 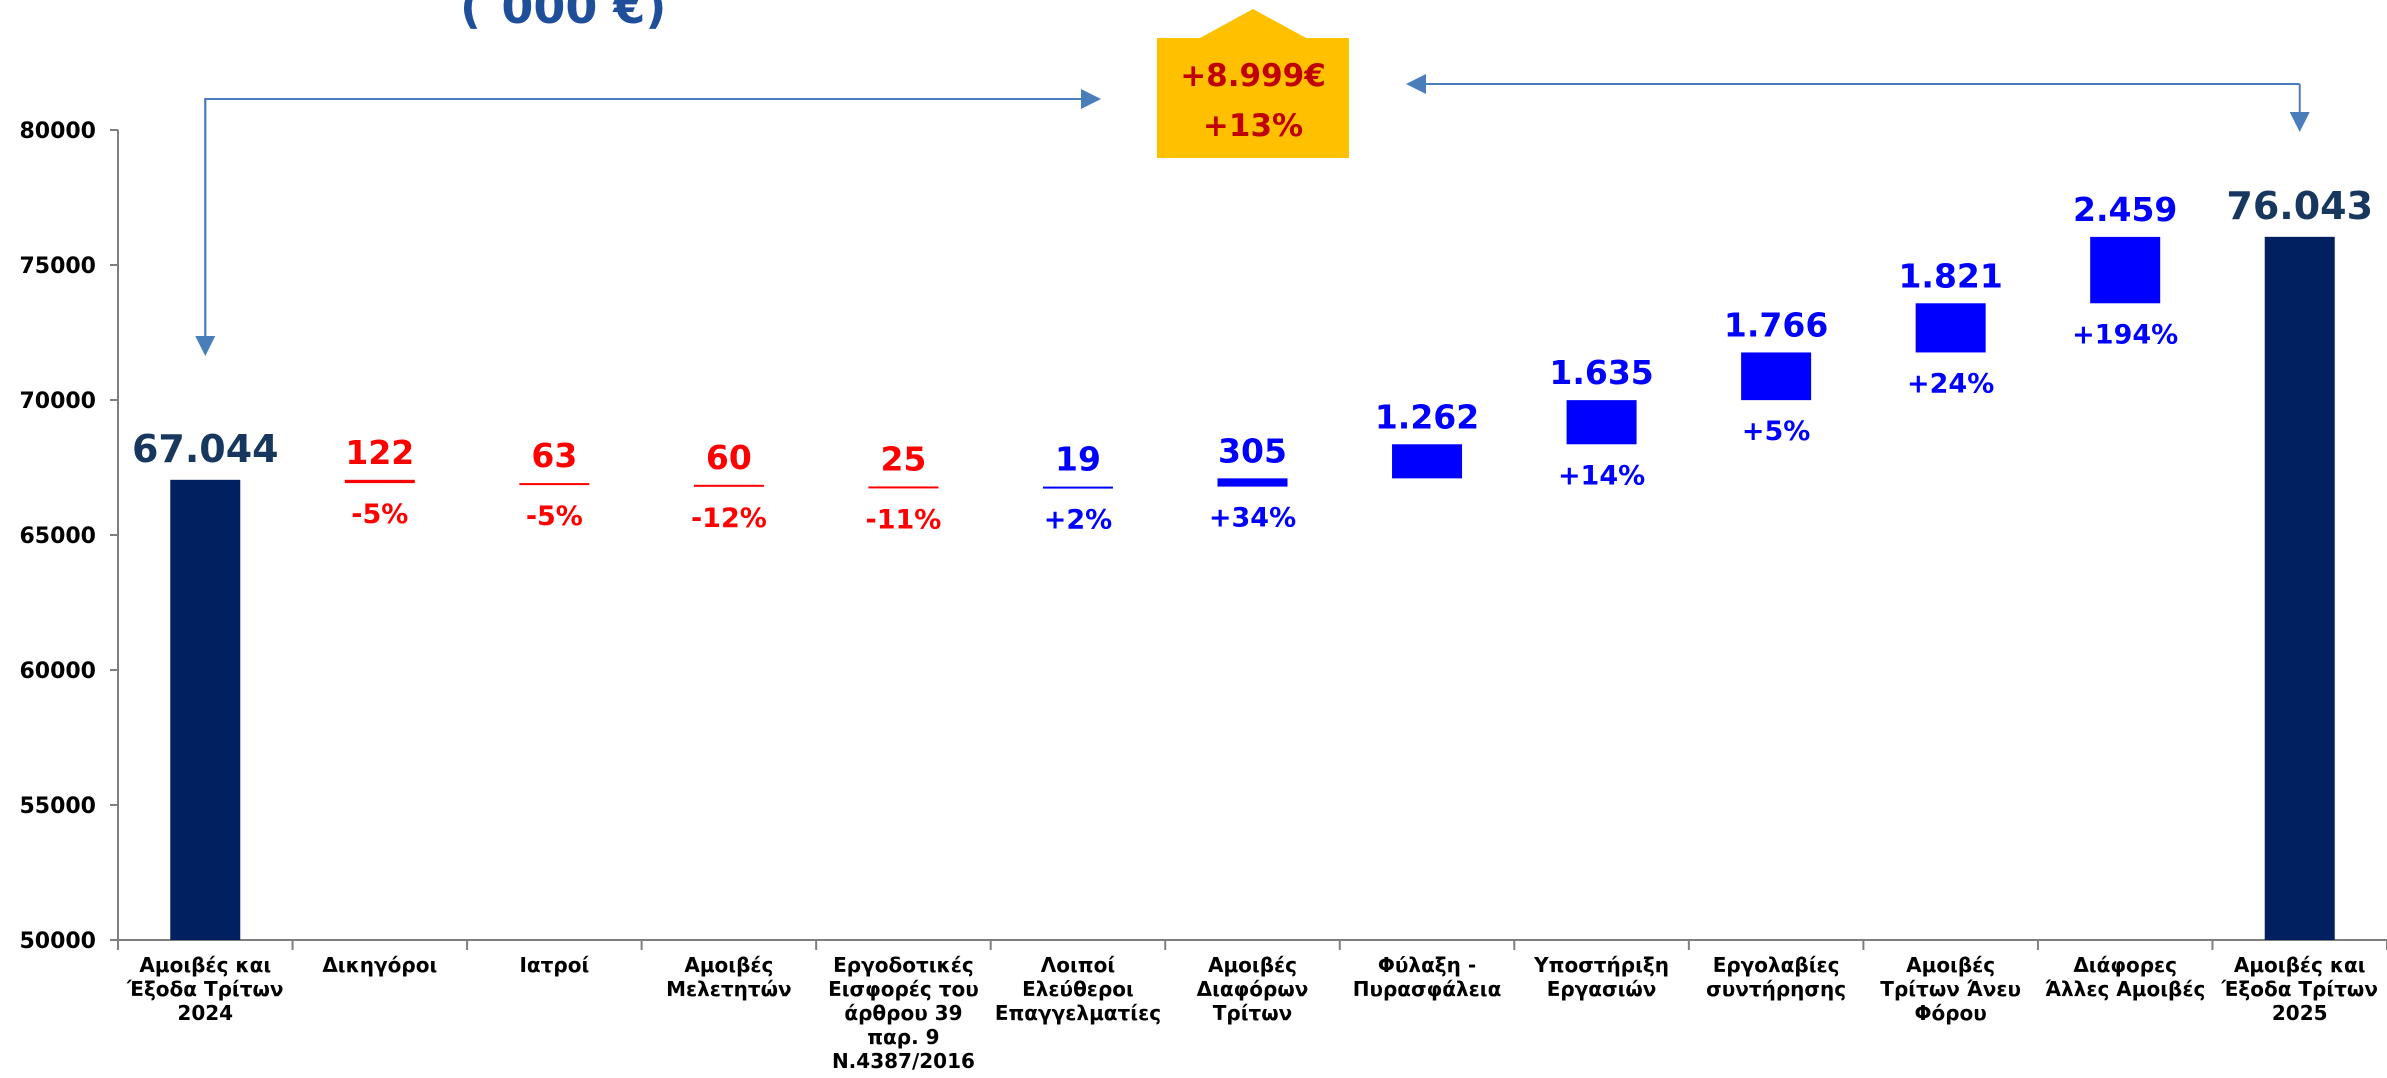 What do you see at coordinates (729, 518) in the screenshot?
I see `percent-label: -12%` at bounding box center [729, 518].